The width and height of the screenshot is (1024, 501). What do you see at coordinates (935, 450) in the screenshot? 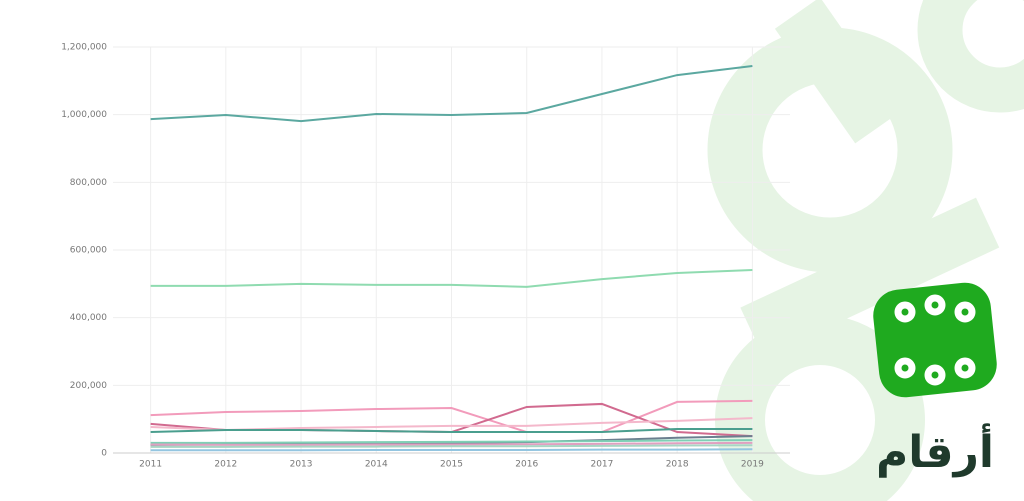
I see `brand-name: أرقام` at bounding box center [935, 450].